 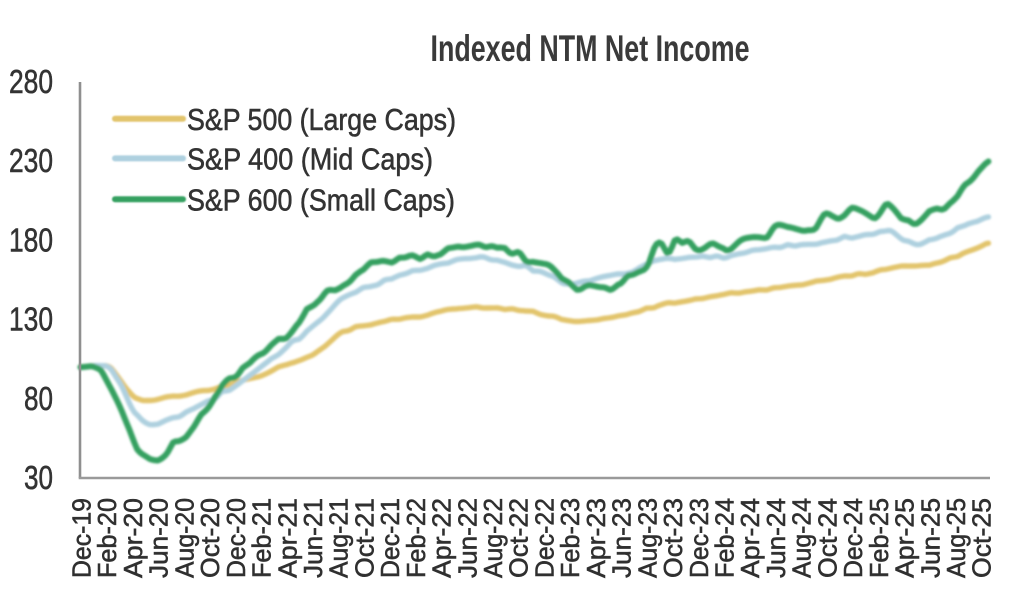 I want to click on svg-text: 230, so click(x=31, y=160).